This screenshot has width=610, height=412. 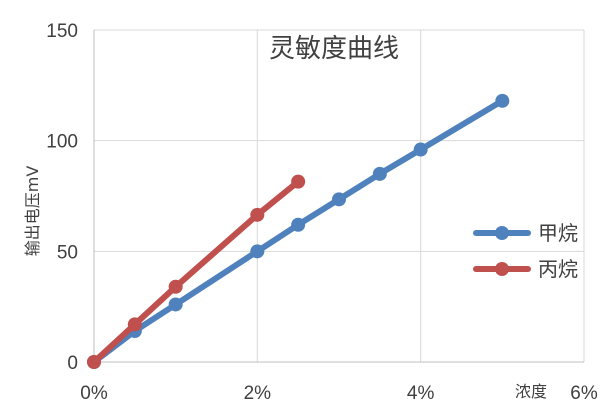 What do you see at coordinates (62, 31) in the screenshot?
I see `y-tick-label: 150` at bounding box center [62, 31].